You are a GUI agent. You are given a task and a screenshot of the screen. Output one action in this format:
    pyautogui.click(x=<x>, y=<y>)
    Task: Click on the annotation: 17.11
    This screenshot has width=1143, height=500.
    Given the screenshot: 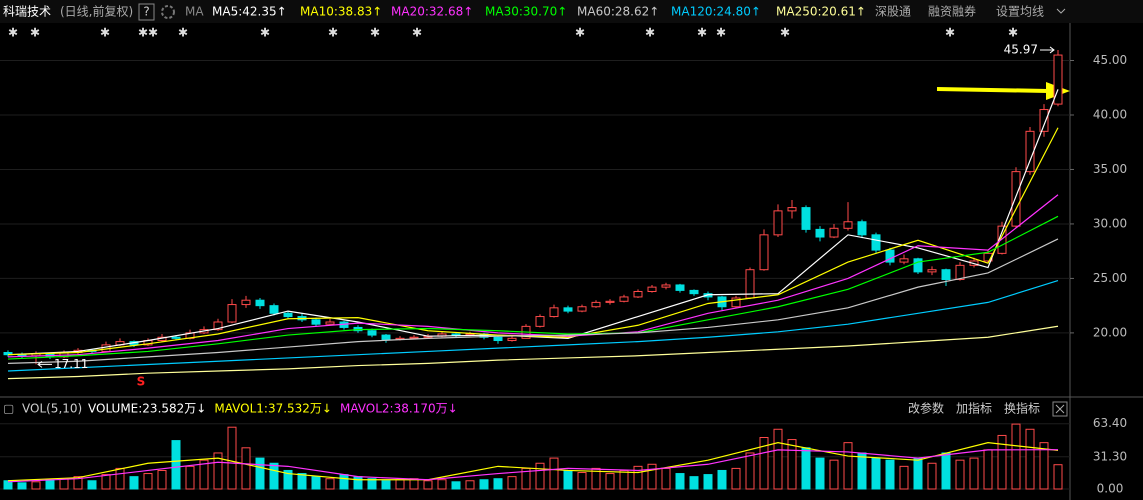 What is the action you would take?
    pyautogui.click(x=71, y=364)
    